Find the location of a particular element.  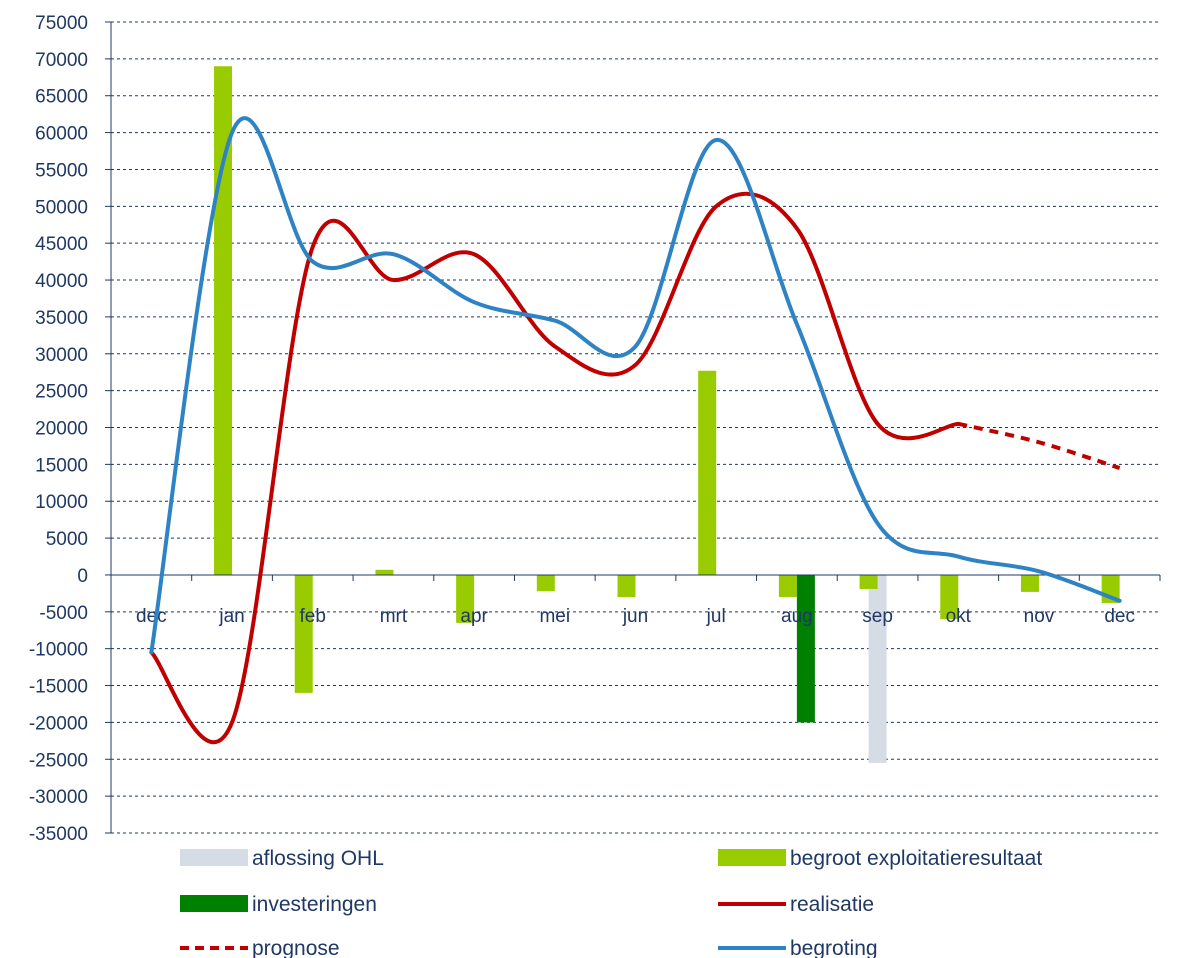

legend-label: prognose is located at coordinates (296, 947).